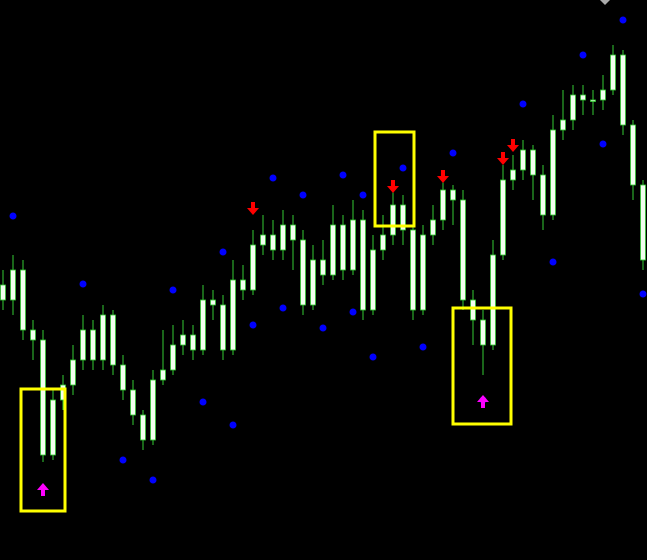 Image resolution: width=647 pixels, height=560 pixels. What do you see at coordinates (43, 489) in the screenshot?
I see `buy-arrow` at bounding box center [43, 489].